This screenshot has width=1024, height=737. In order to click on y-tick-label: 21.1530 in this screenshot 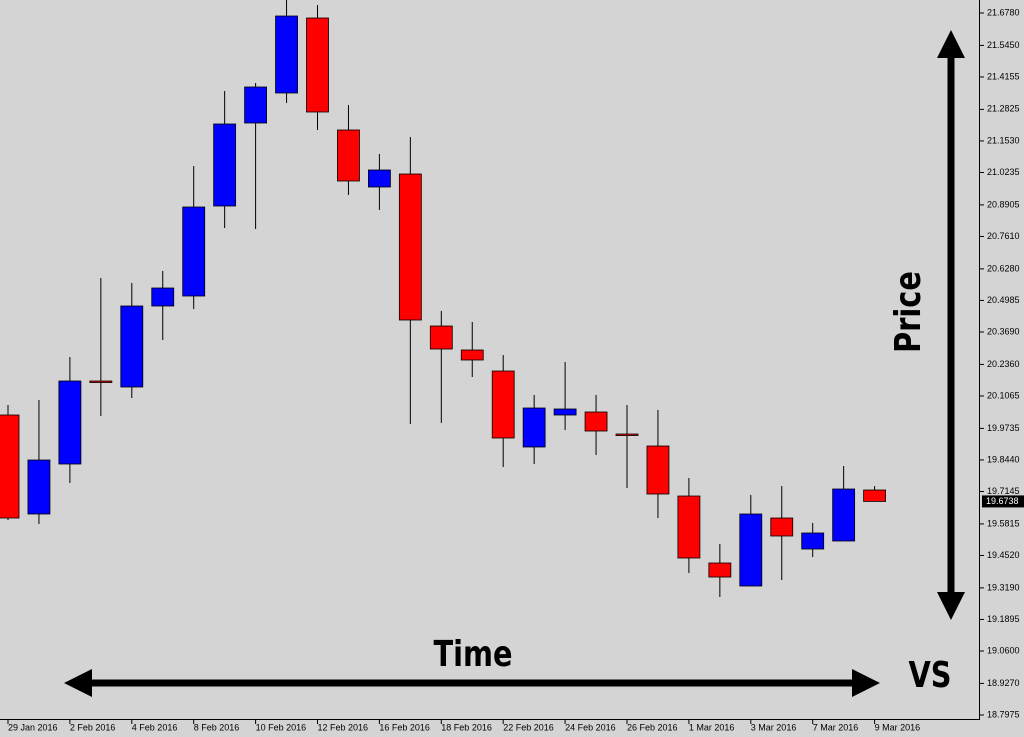, I will do `click(1003, 140)`.